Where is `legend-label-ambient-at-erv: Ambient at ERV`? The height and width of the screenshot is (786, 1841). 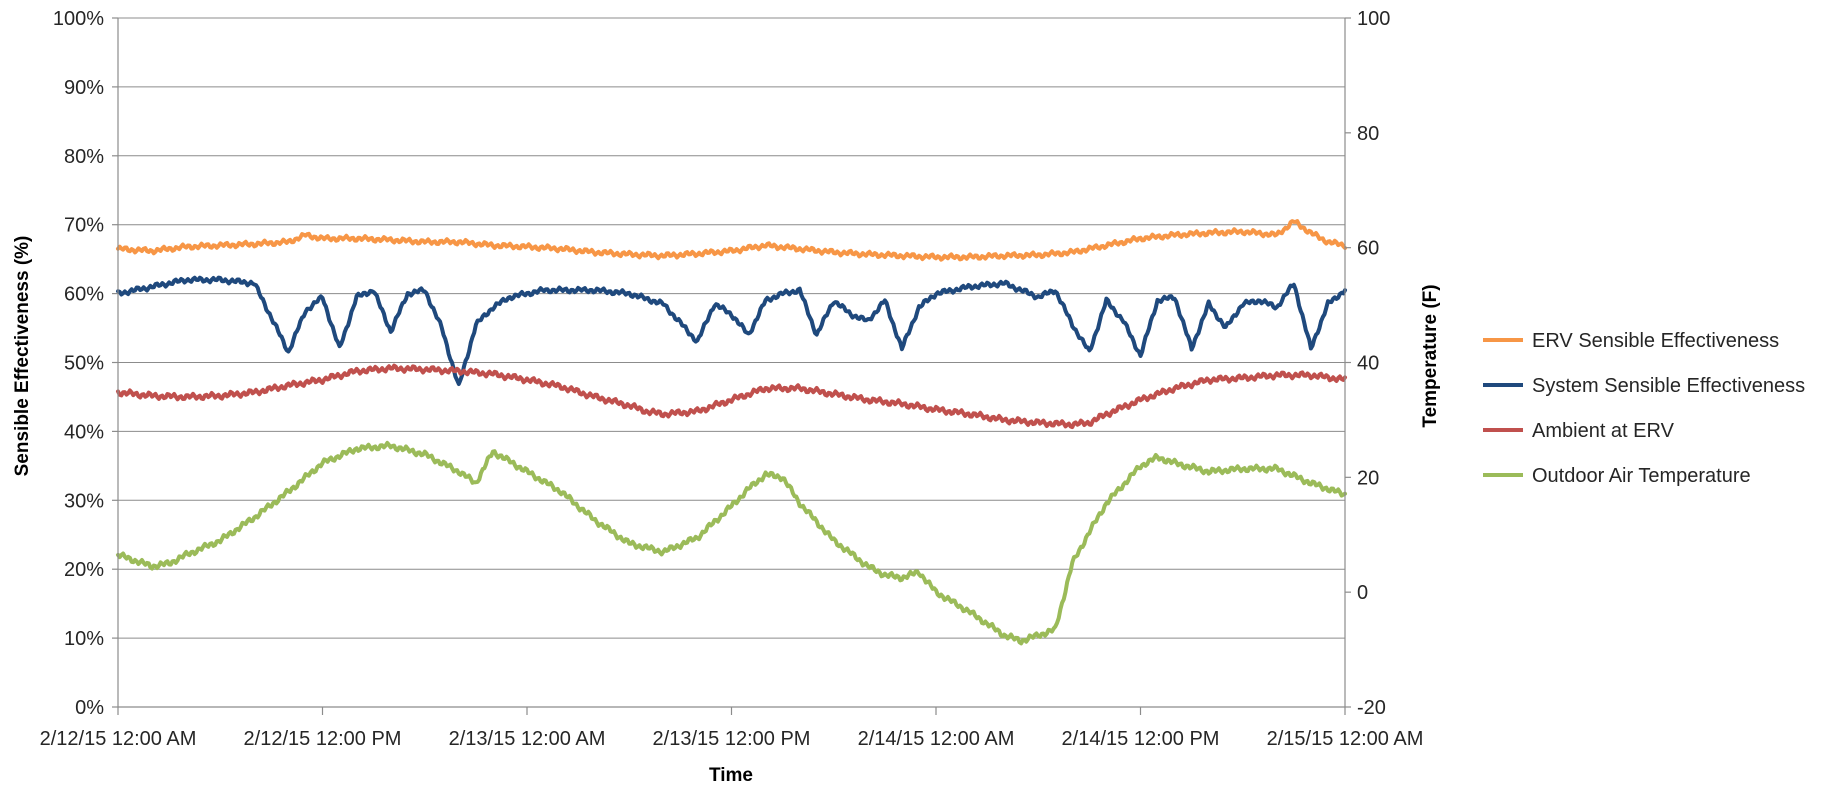
legend-label-ambient-at-erv: Ambient at ERV is located at coordinates (1603, 431).